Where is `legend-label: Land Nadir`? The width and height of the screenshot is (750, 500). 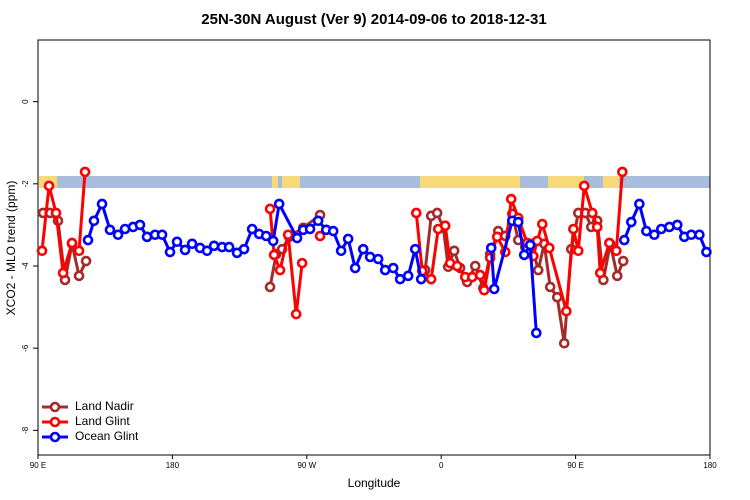
legend-label: Land Nadir is located at coordinates (104, 406).